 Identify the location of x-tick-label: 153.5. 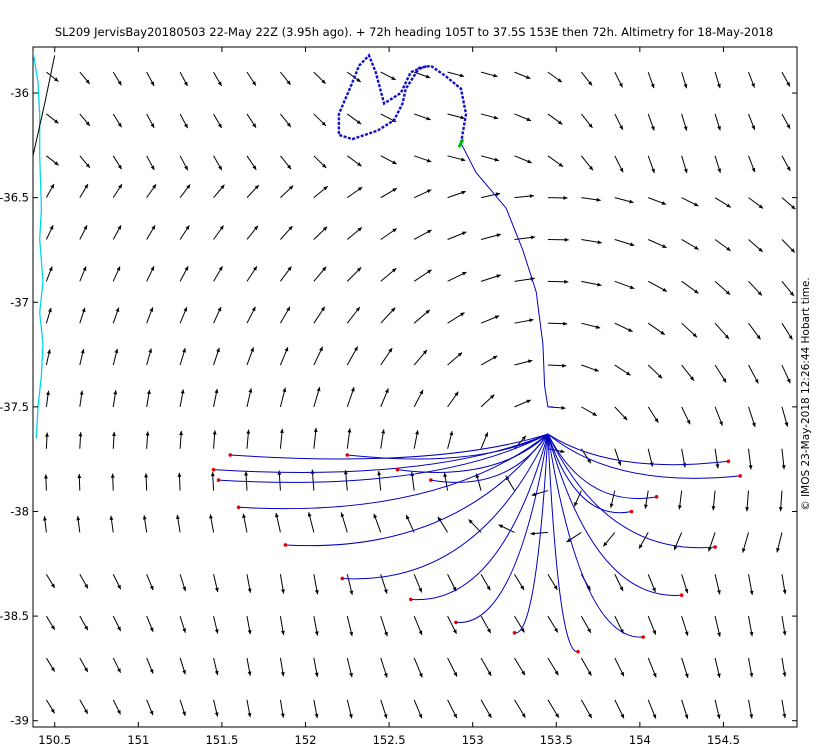
(556, 740).